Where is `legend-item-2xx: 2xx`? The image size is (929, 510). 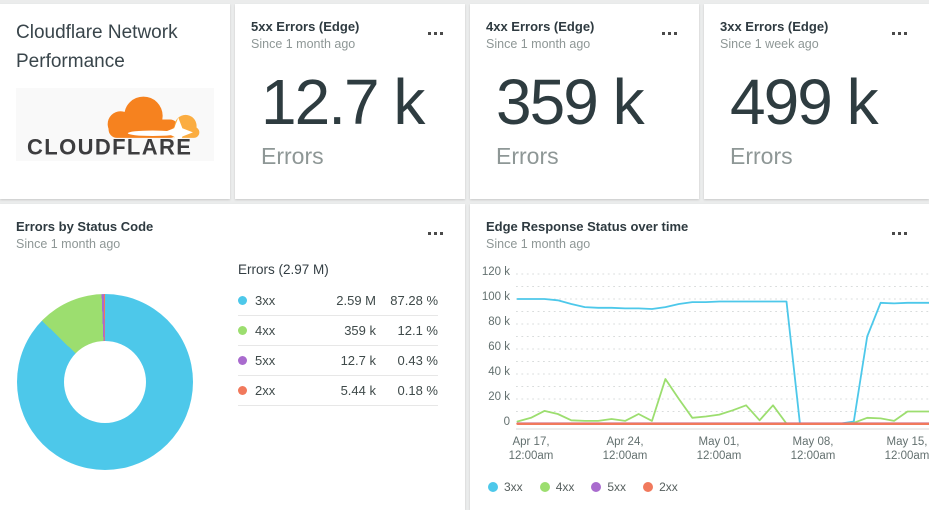
legend-item-2xx: 2xx is located at coordinates (660, 487).